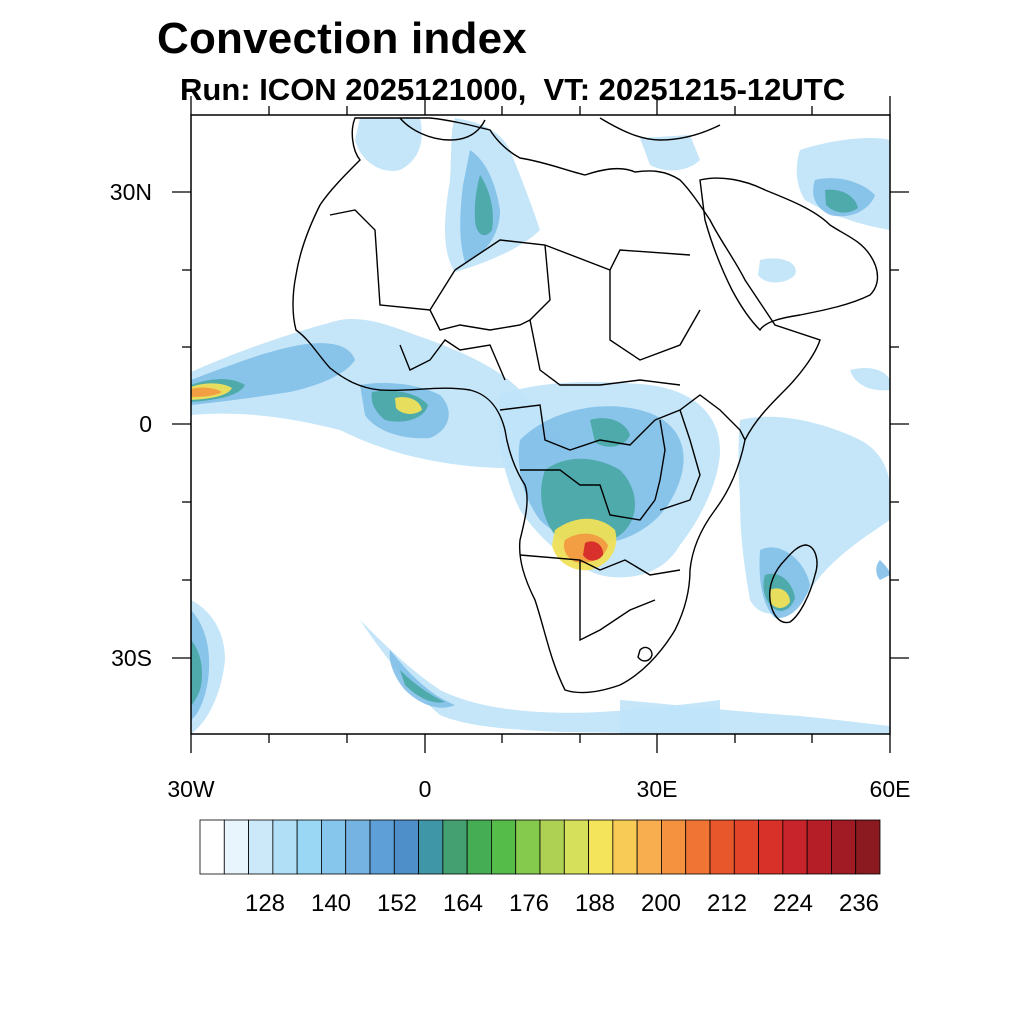 This screenshot has width=1024, height=1024. I want to click on lat-label-30n: 30N, so click(130, 192).